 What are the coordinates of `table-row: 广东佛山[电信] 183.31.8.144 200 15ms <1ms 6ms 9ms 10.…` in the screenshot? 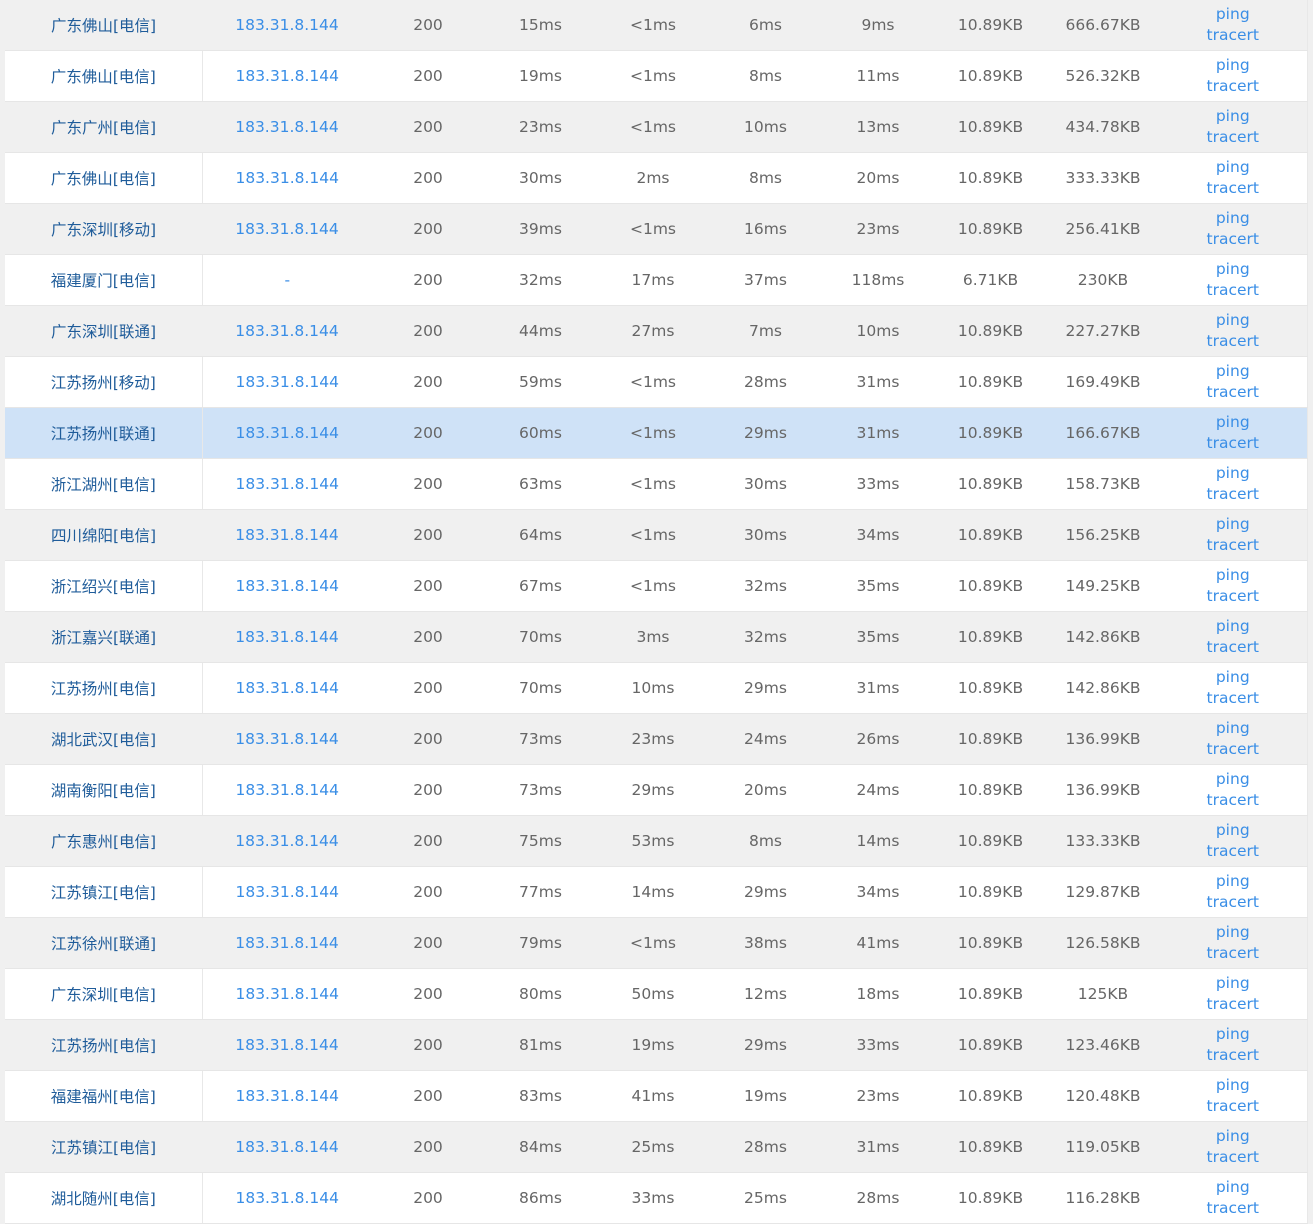 It's located at (656, 25).